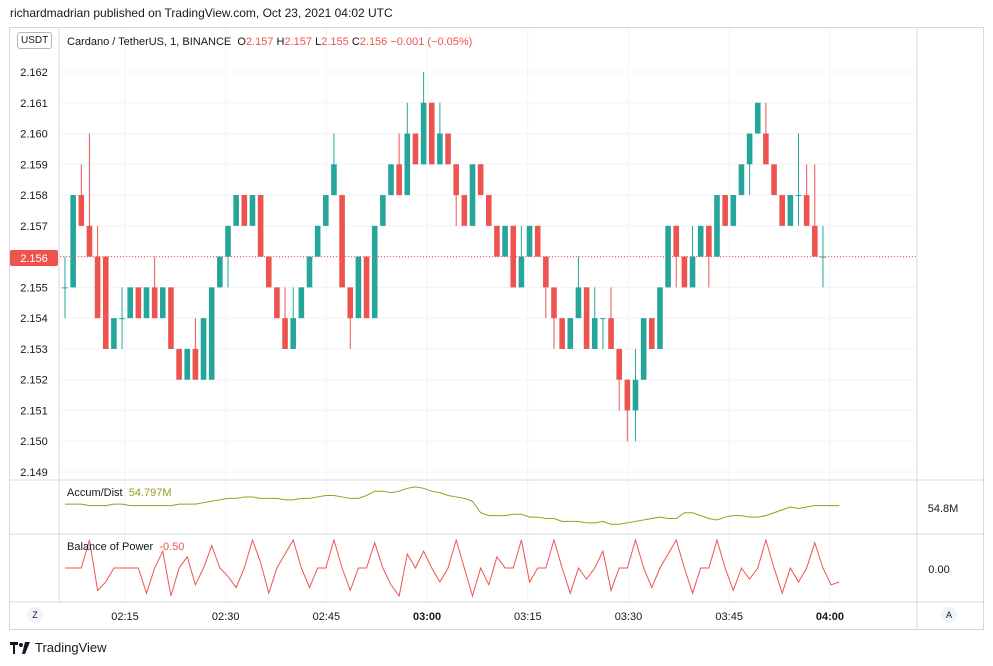 The height and width of the screenshot is (666, 993). Describe the element at coordinates (110, 547) in the screenshot. I see `bop-label: Balance of Power` at that location.